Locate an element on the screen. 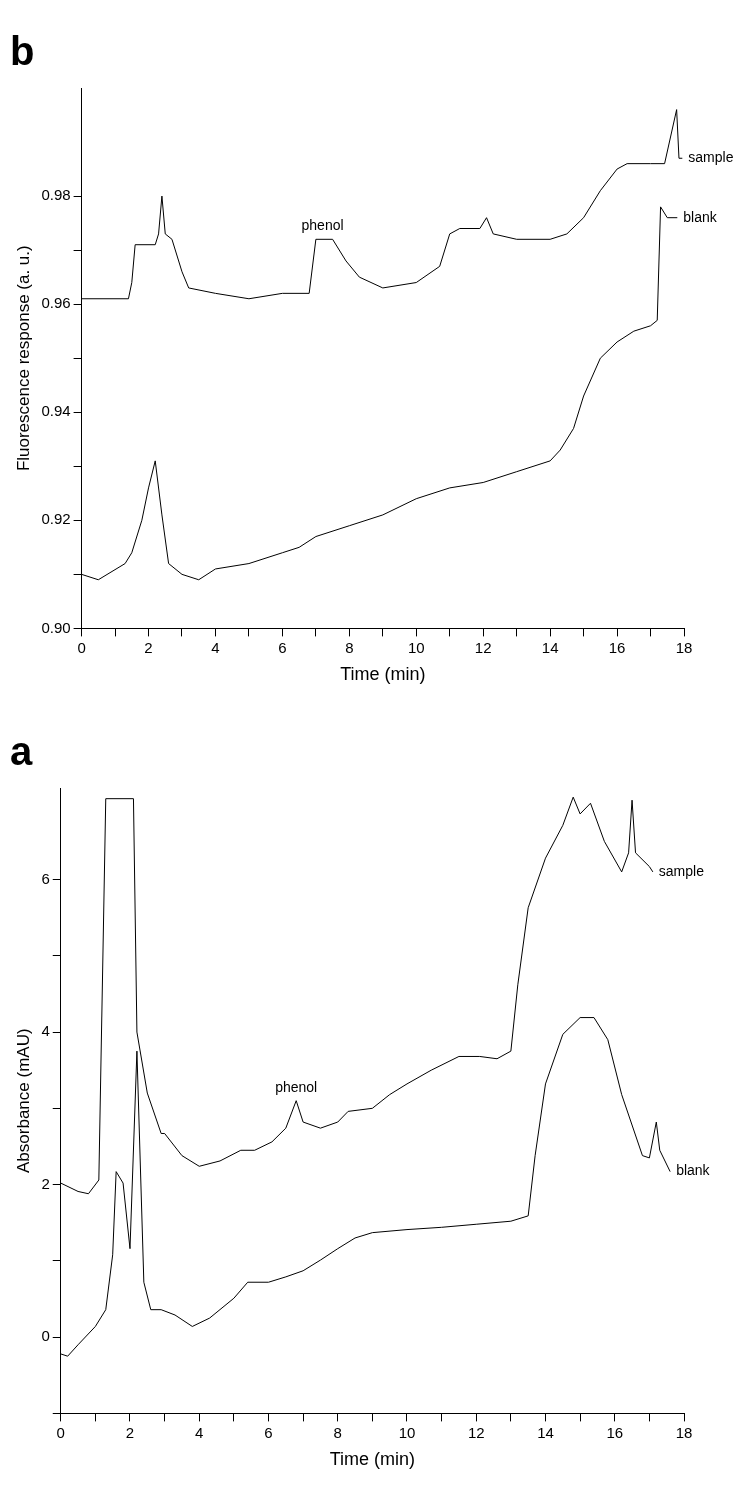 Image resolution: width=744 pixels, height=1489 pixels. y-tick-label: 0.90 is located at coordinates (56, 627).